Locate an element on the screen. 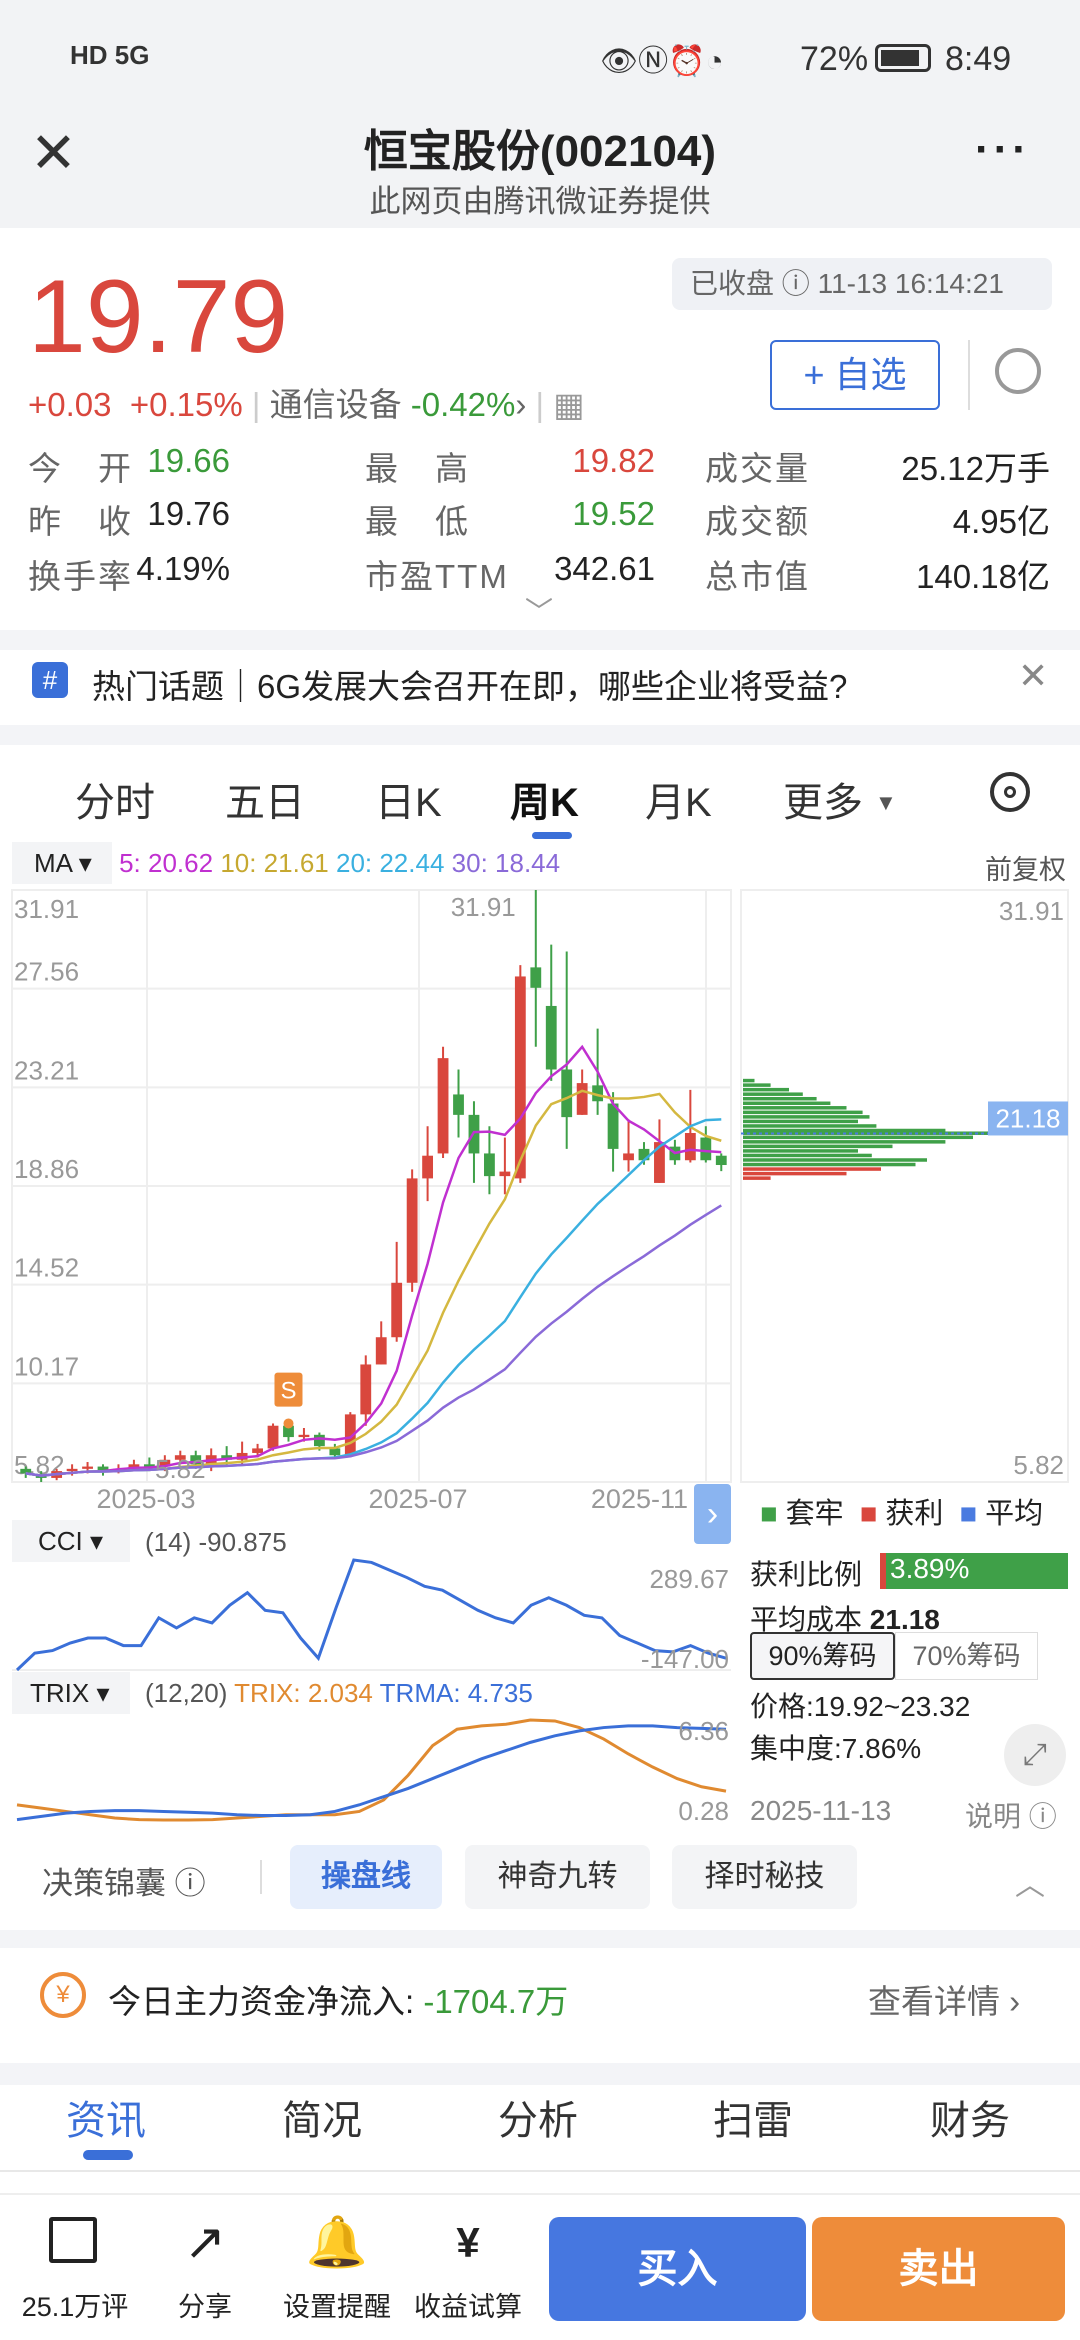 The width and height of the screenshot is (1080, 2340). comment-icon is located at coordinates (73, 2243).